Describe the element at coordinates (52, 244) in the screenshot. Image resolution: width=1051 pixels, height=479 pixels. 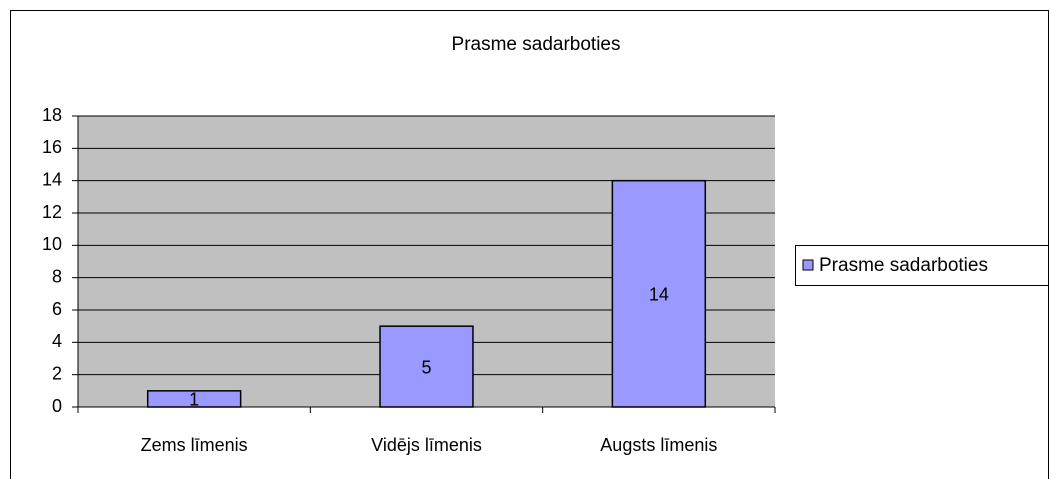
I see `y-tick-label: 10` at that location.